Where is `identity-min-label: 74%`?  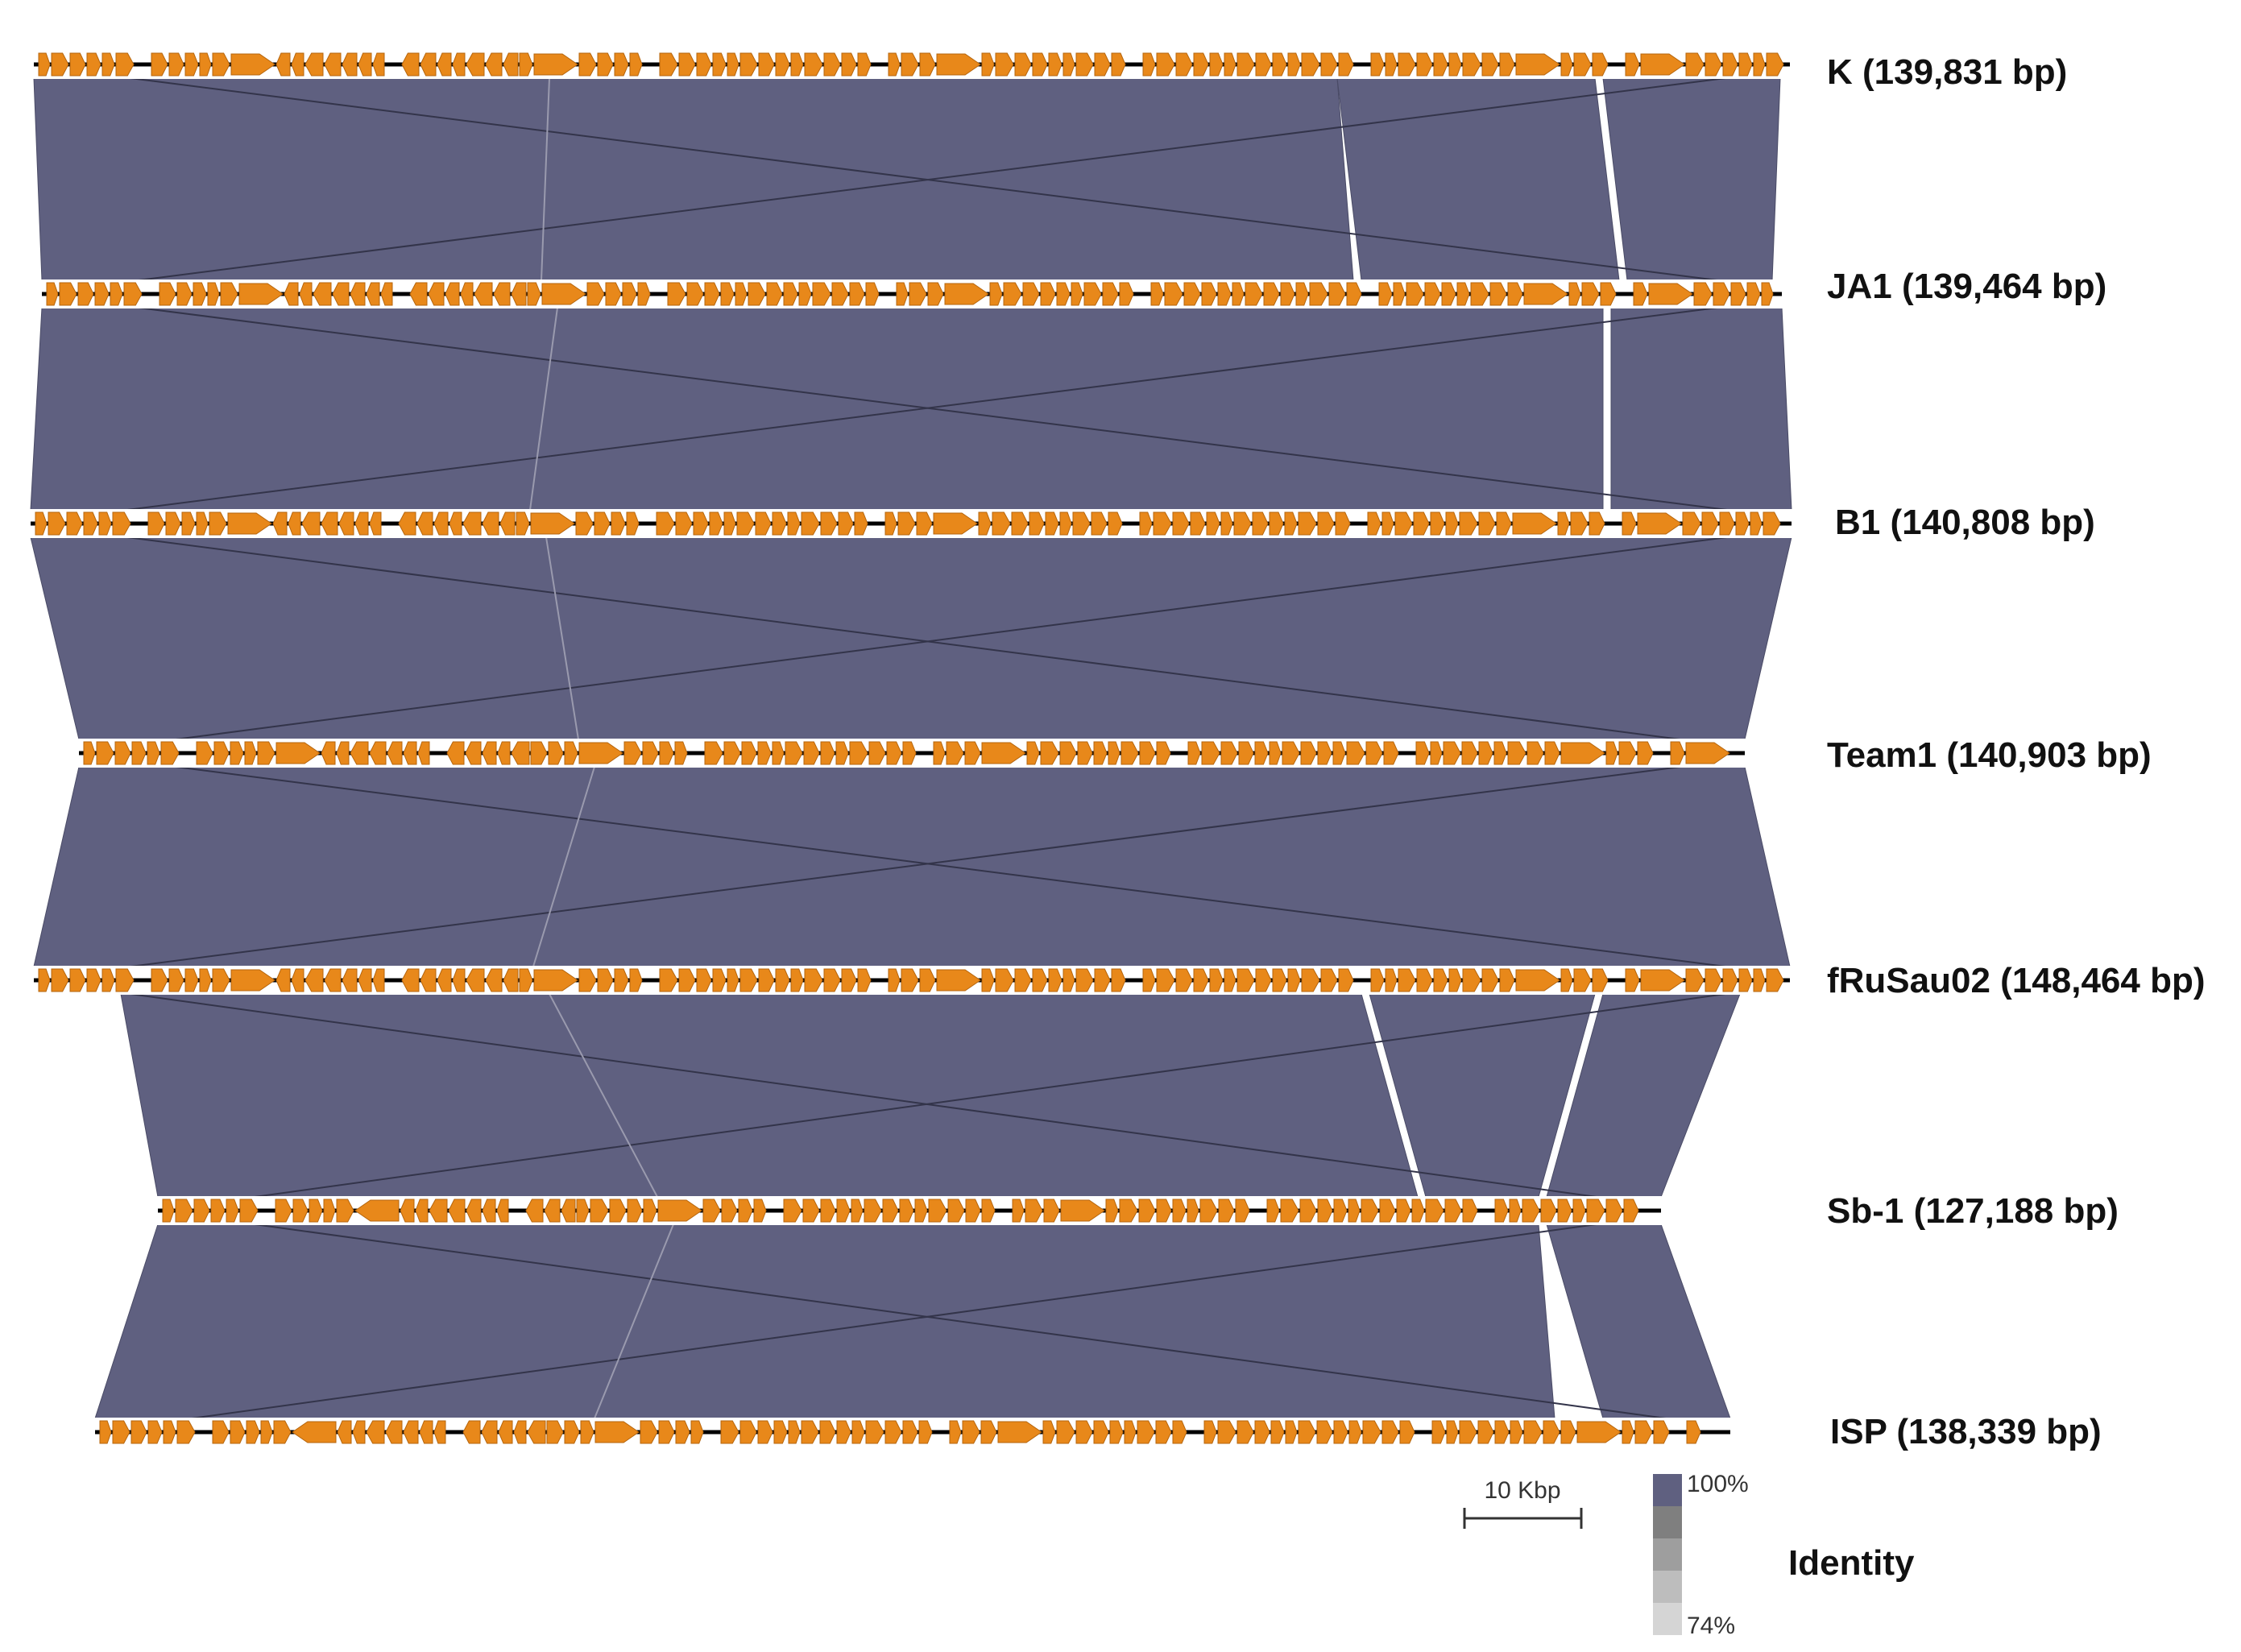
identity-min-label: 74% is located at coordinates (1711, 1626).